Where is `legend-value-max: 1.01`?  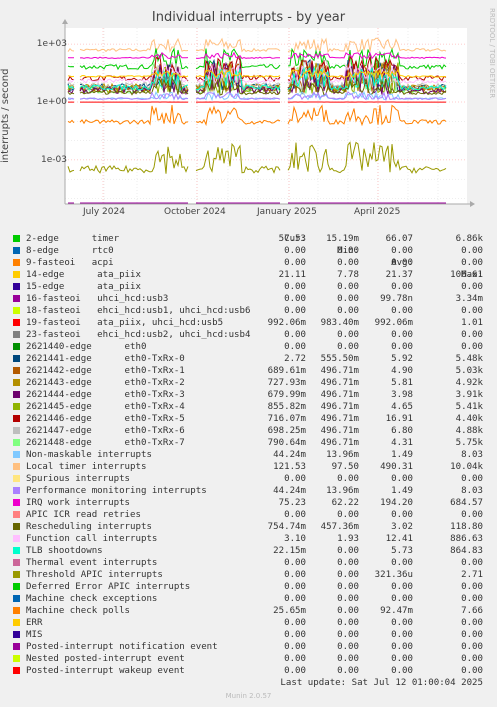
legend-value-max: 1.01 is located at coordinates (472, 323).